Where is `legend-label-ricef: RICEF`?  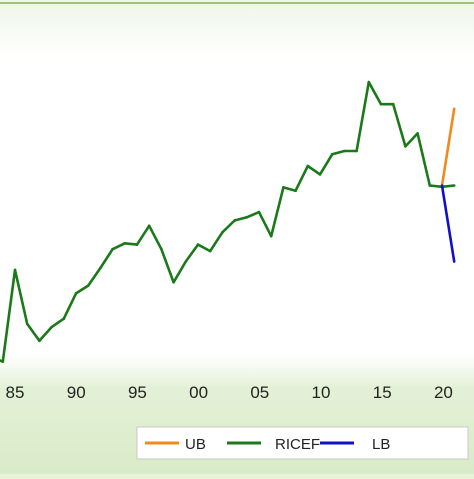
legend-label-ricef: RICEF is located at coordinates (297, 444).